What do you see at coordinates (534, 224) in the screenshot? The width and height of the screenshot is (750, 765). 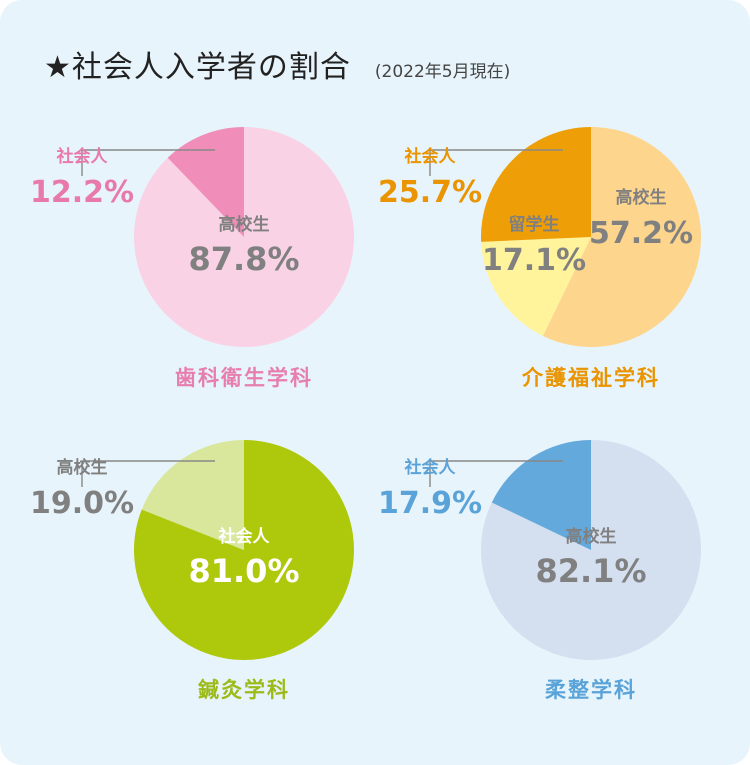 I see `slice-label-care-welfare-1: 留学生` at bounding box center [534, 224].